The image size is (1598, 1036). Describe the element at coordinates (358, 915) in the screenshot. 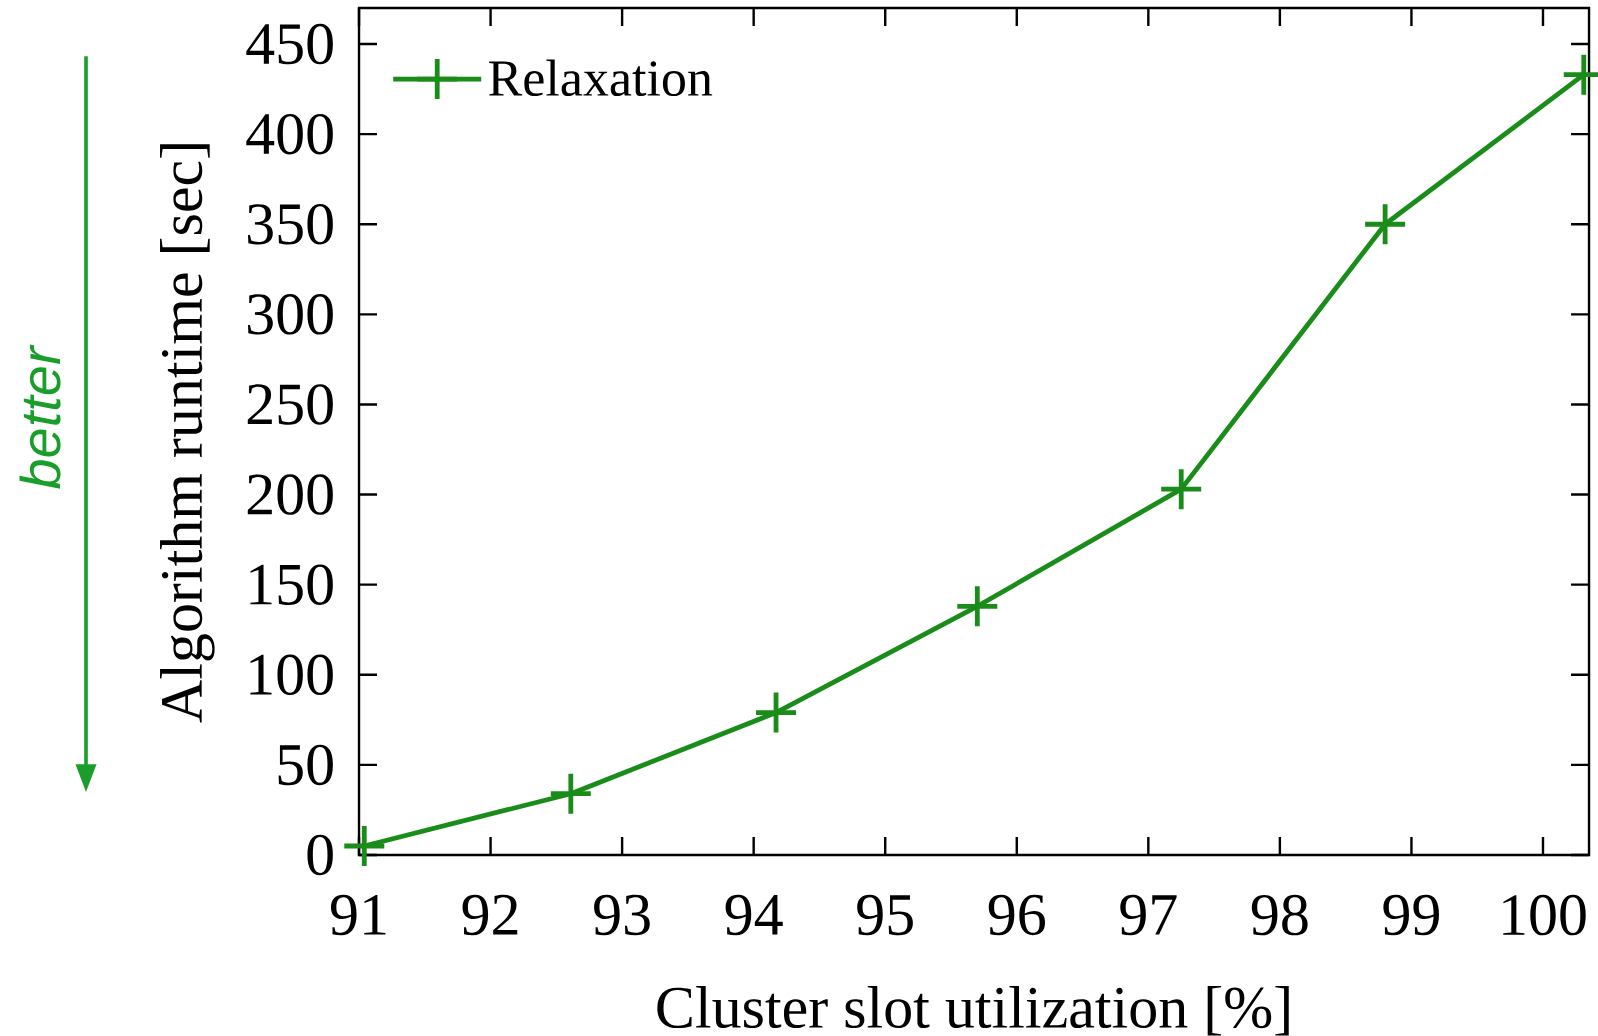

I see `x-tick-label: 91` at that location.